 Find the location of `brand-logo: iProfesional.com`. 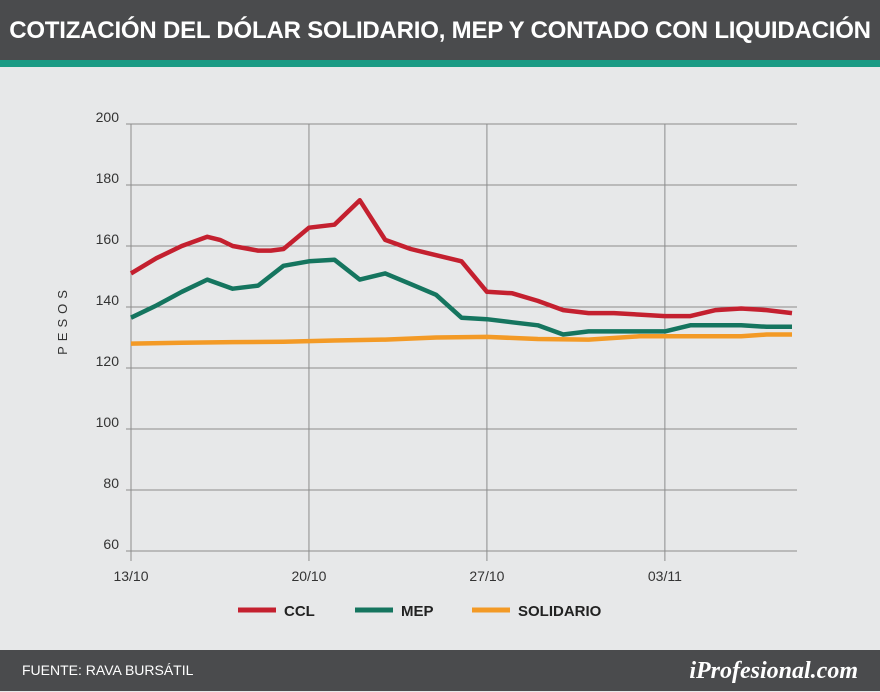

brand-logo: iProfesional.com is located at coordinates (773, 671).